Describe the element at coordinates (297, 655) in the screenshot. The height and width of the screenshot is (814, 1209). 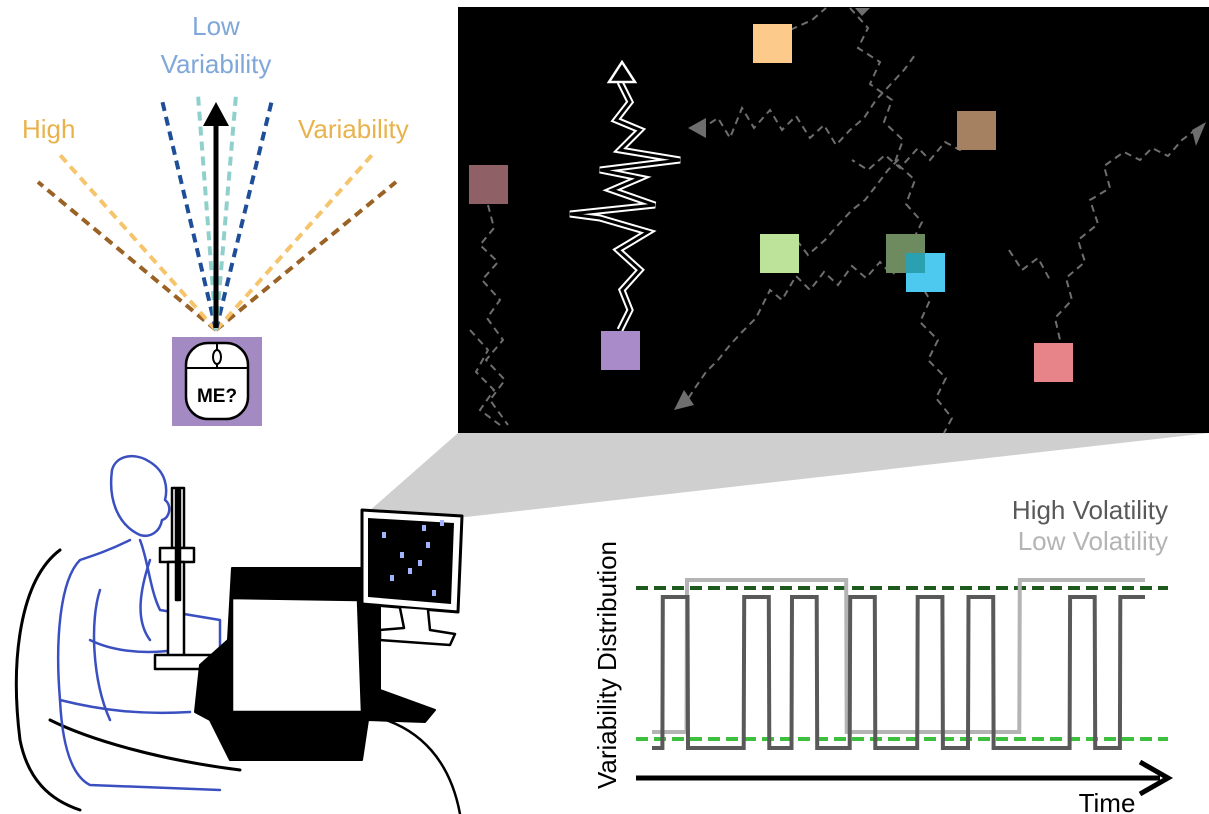
I see `drape-front-face` at that location.